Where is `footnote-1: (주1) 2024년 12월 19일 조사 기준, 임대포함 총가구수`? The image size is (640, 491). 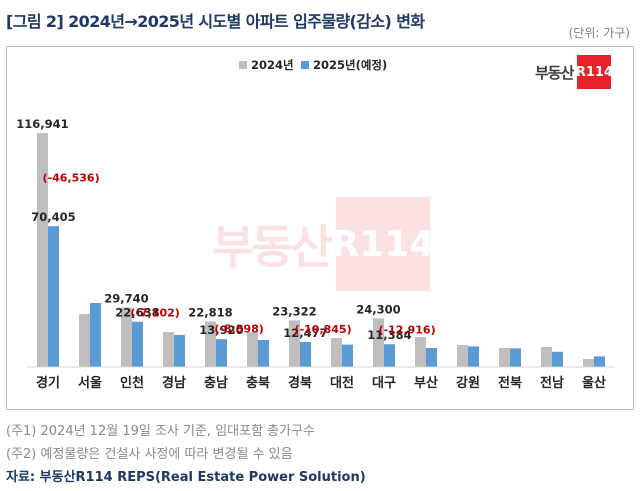 footnote-1: (주1) 2024년 12월 19일 조사 기준, 임대포함 총가구수 is located at coordinates (161, 431).